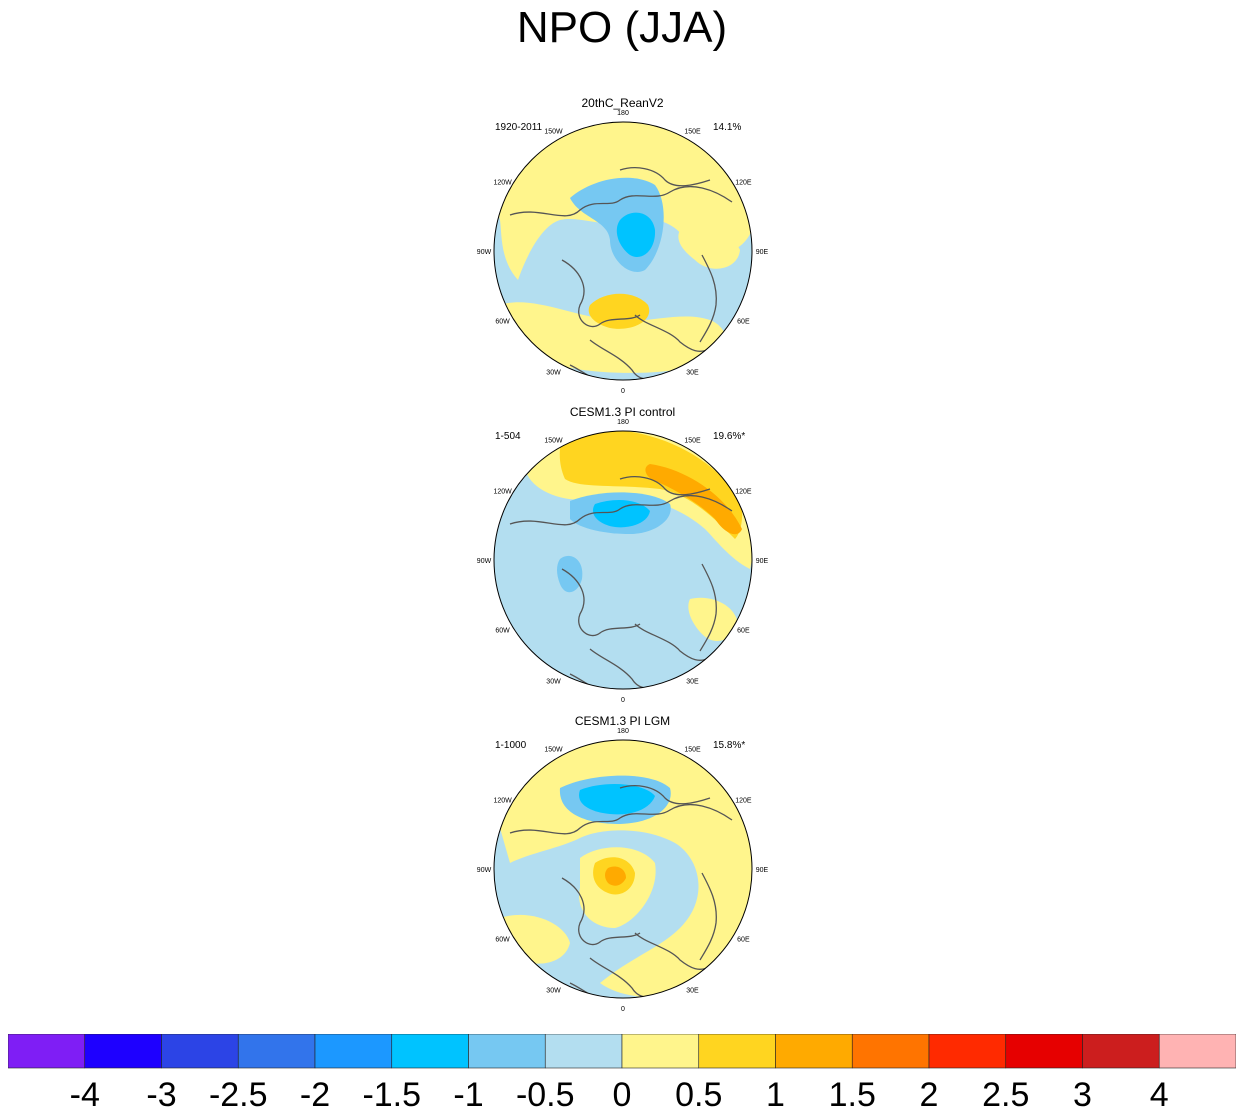 This screenshot has height=1116, width=1244. I want to click on panel-period: 1-1000, so click(511, 745).